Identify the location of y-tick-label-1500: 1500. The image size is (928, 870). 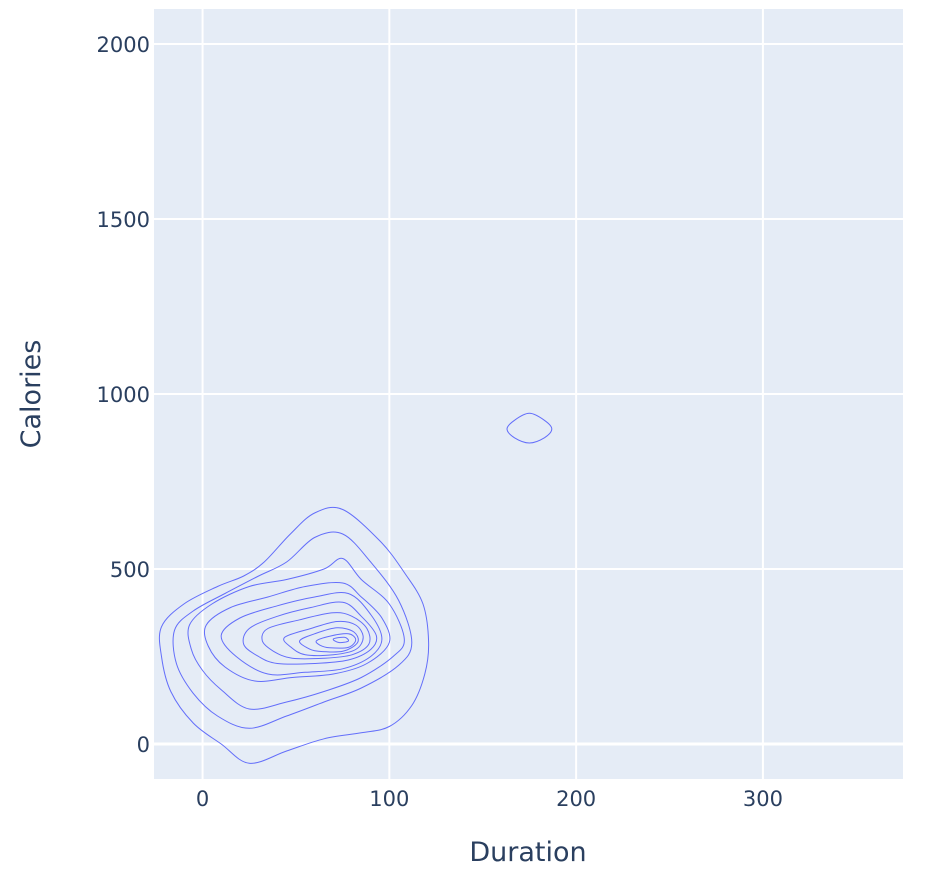
(123, 220).